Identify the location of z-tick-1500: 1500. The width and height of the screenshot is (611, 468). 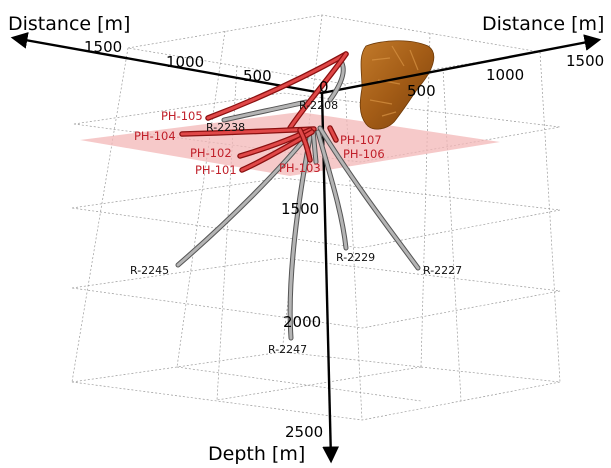
(300, 209).